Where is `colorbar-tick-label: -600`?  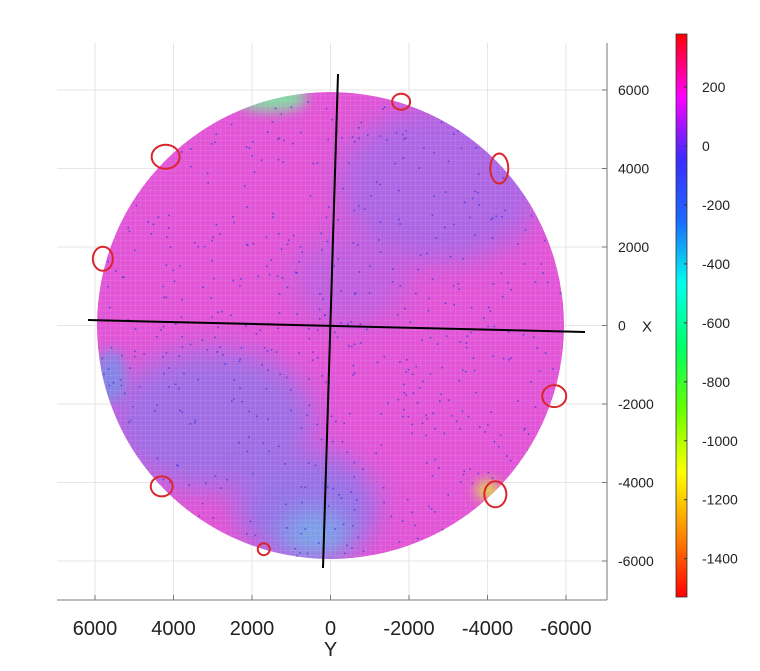
colorbar-tick-label: -600 is located at coordinates (716, 323).